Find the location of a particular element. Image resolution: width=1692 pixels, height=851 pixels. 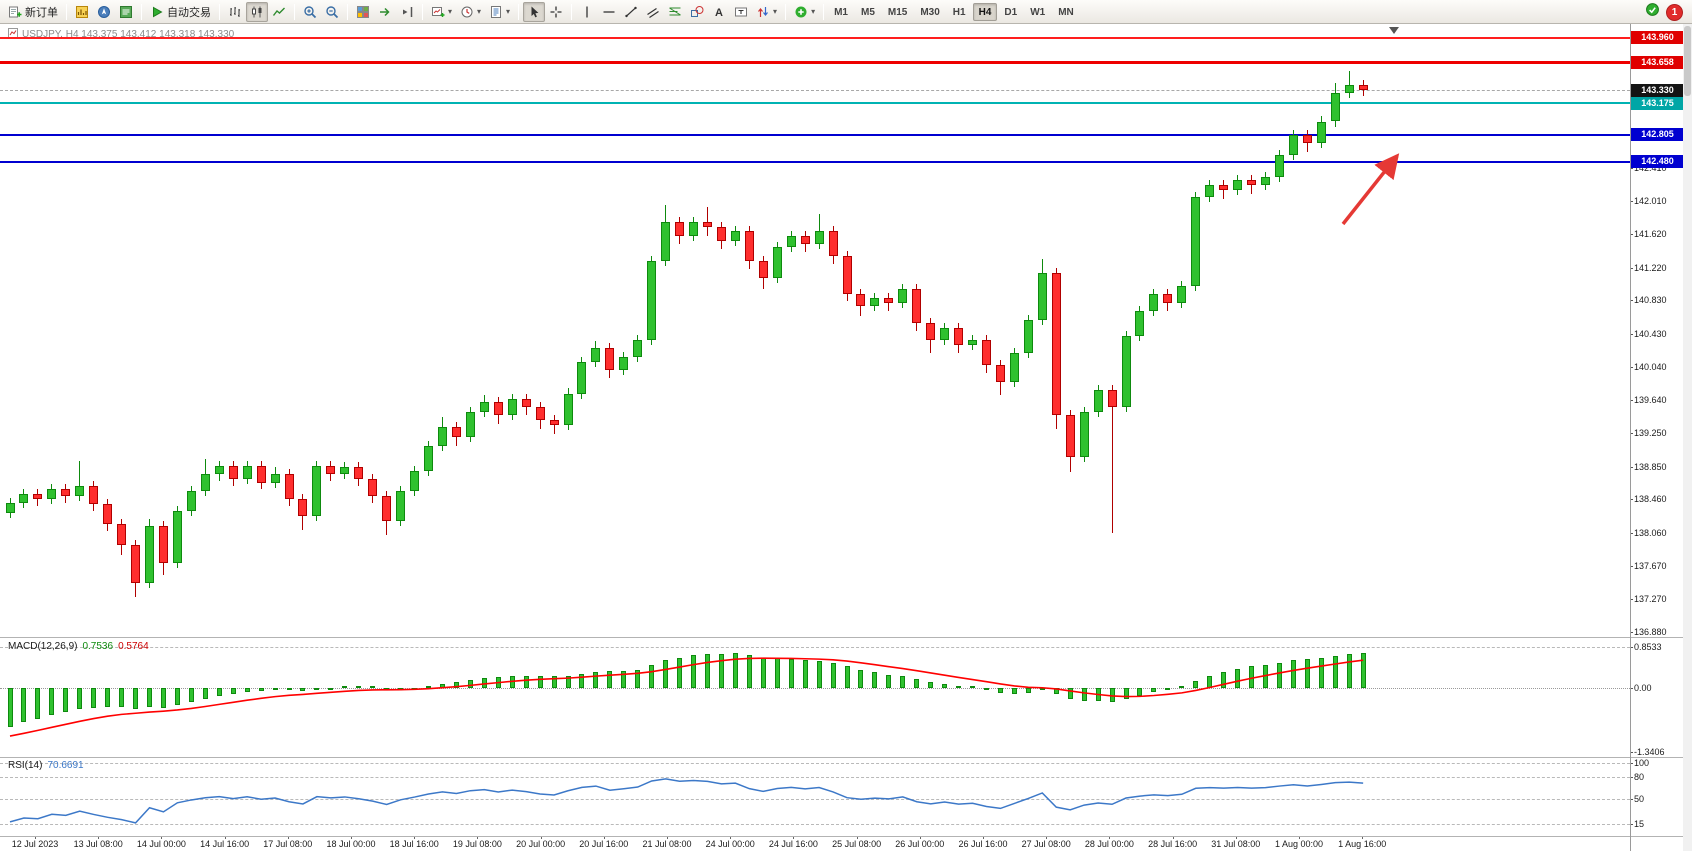

profiles-button: ▾ is located at coordinates (470, 12).